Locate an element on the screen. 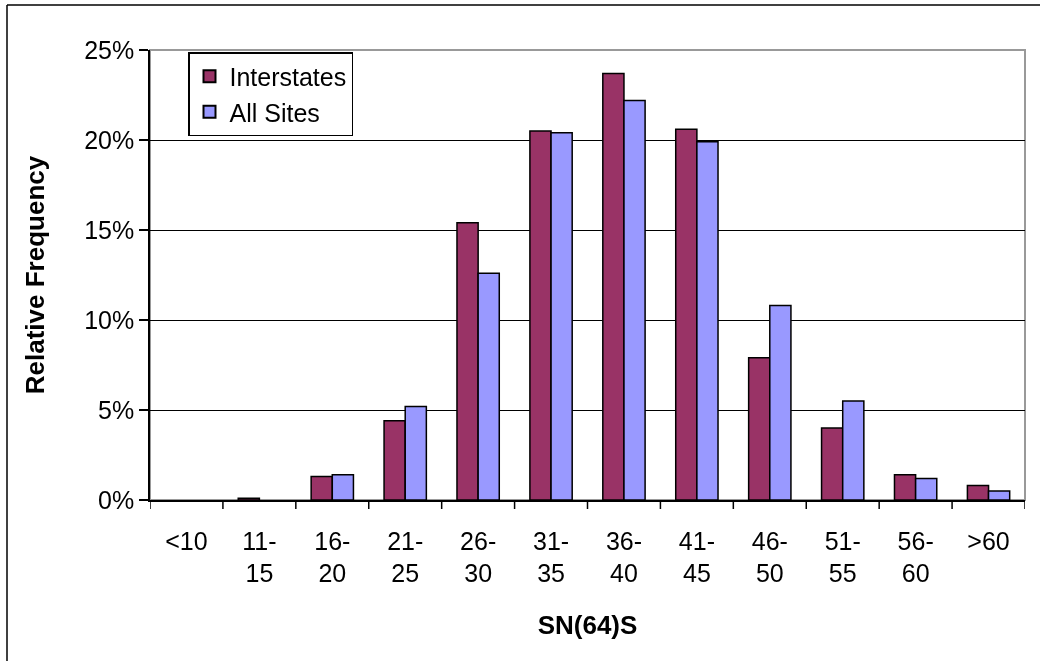 The image size is (1050, 661). x-tick-label: 26-30 is located at coordinates (478, 557).